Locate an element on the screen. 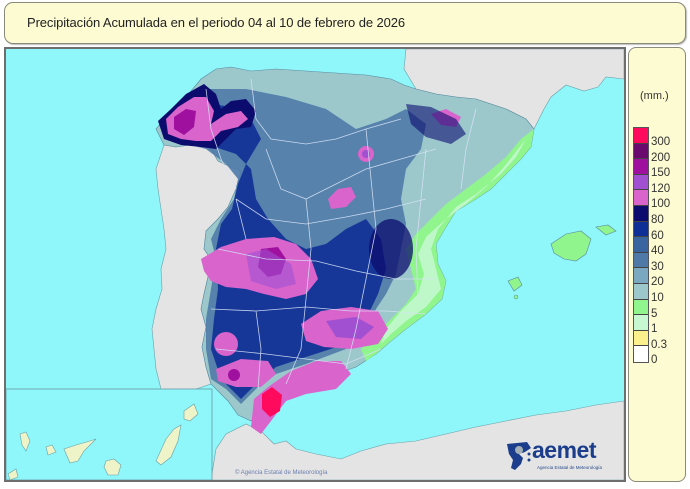 This screenshot has width=690, height=489. zone-80-cuenca is located at coordinates (391, 249).